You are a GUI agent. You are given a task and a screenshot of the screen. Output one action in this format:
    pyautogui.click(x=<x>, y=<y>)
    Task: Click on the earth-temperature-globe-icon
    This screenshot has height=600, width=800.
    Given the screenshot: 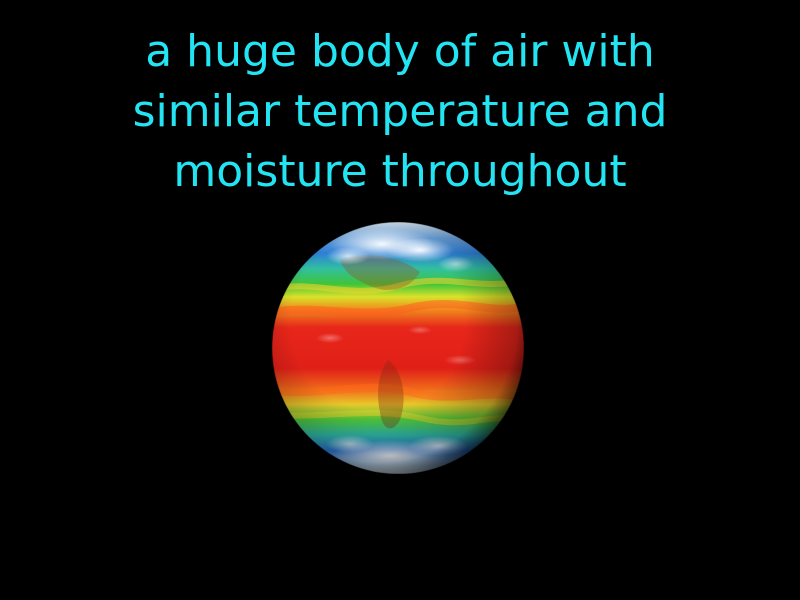 What is the action you would take?
    pyautogui.click(x=398, y=348)
    